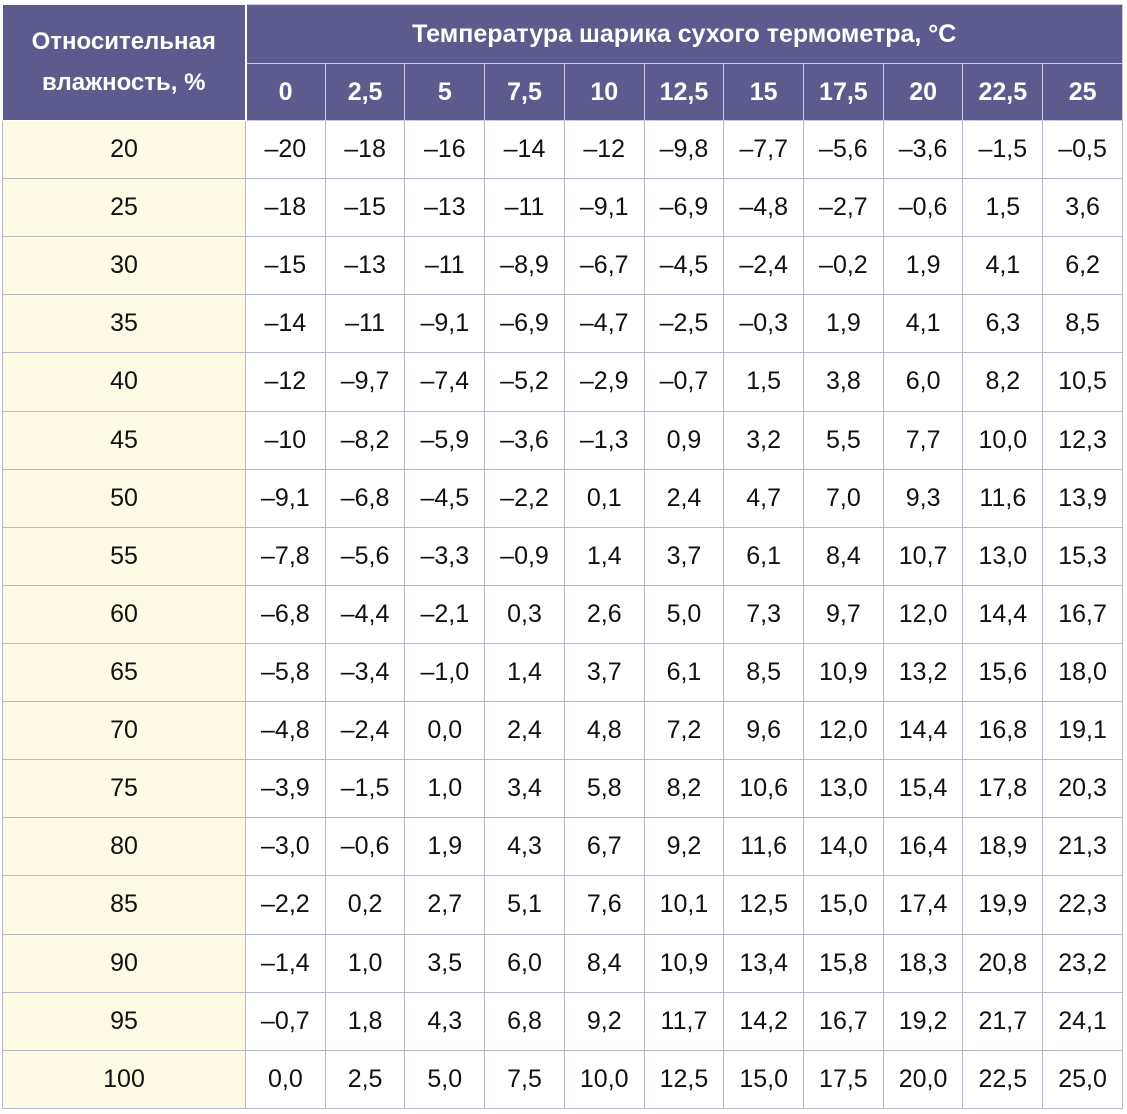  What do you see at coordinates (604, 92) in the screenshot?
I see `column-header-temp: 10` at bounding box center [604, 92].